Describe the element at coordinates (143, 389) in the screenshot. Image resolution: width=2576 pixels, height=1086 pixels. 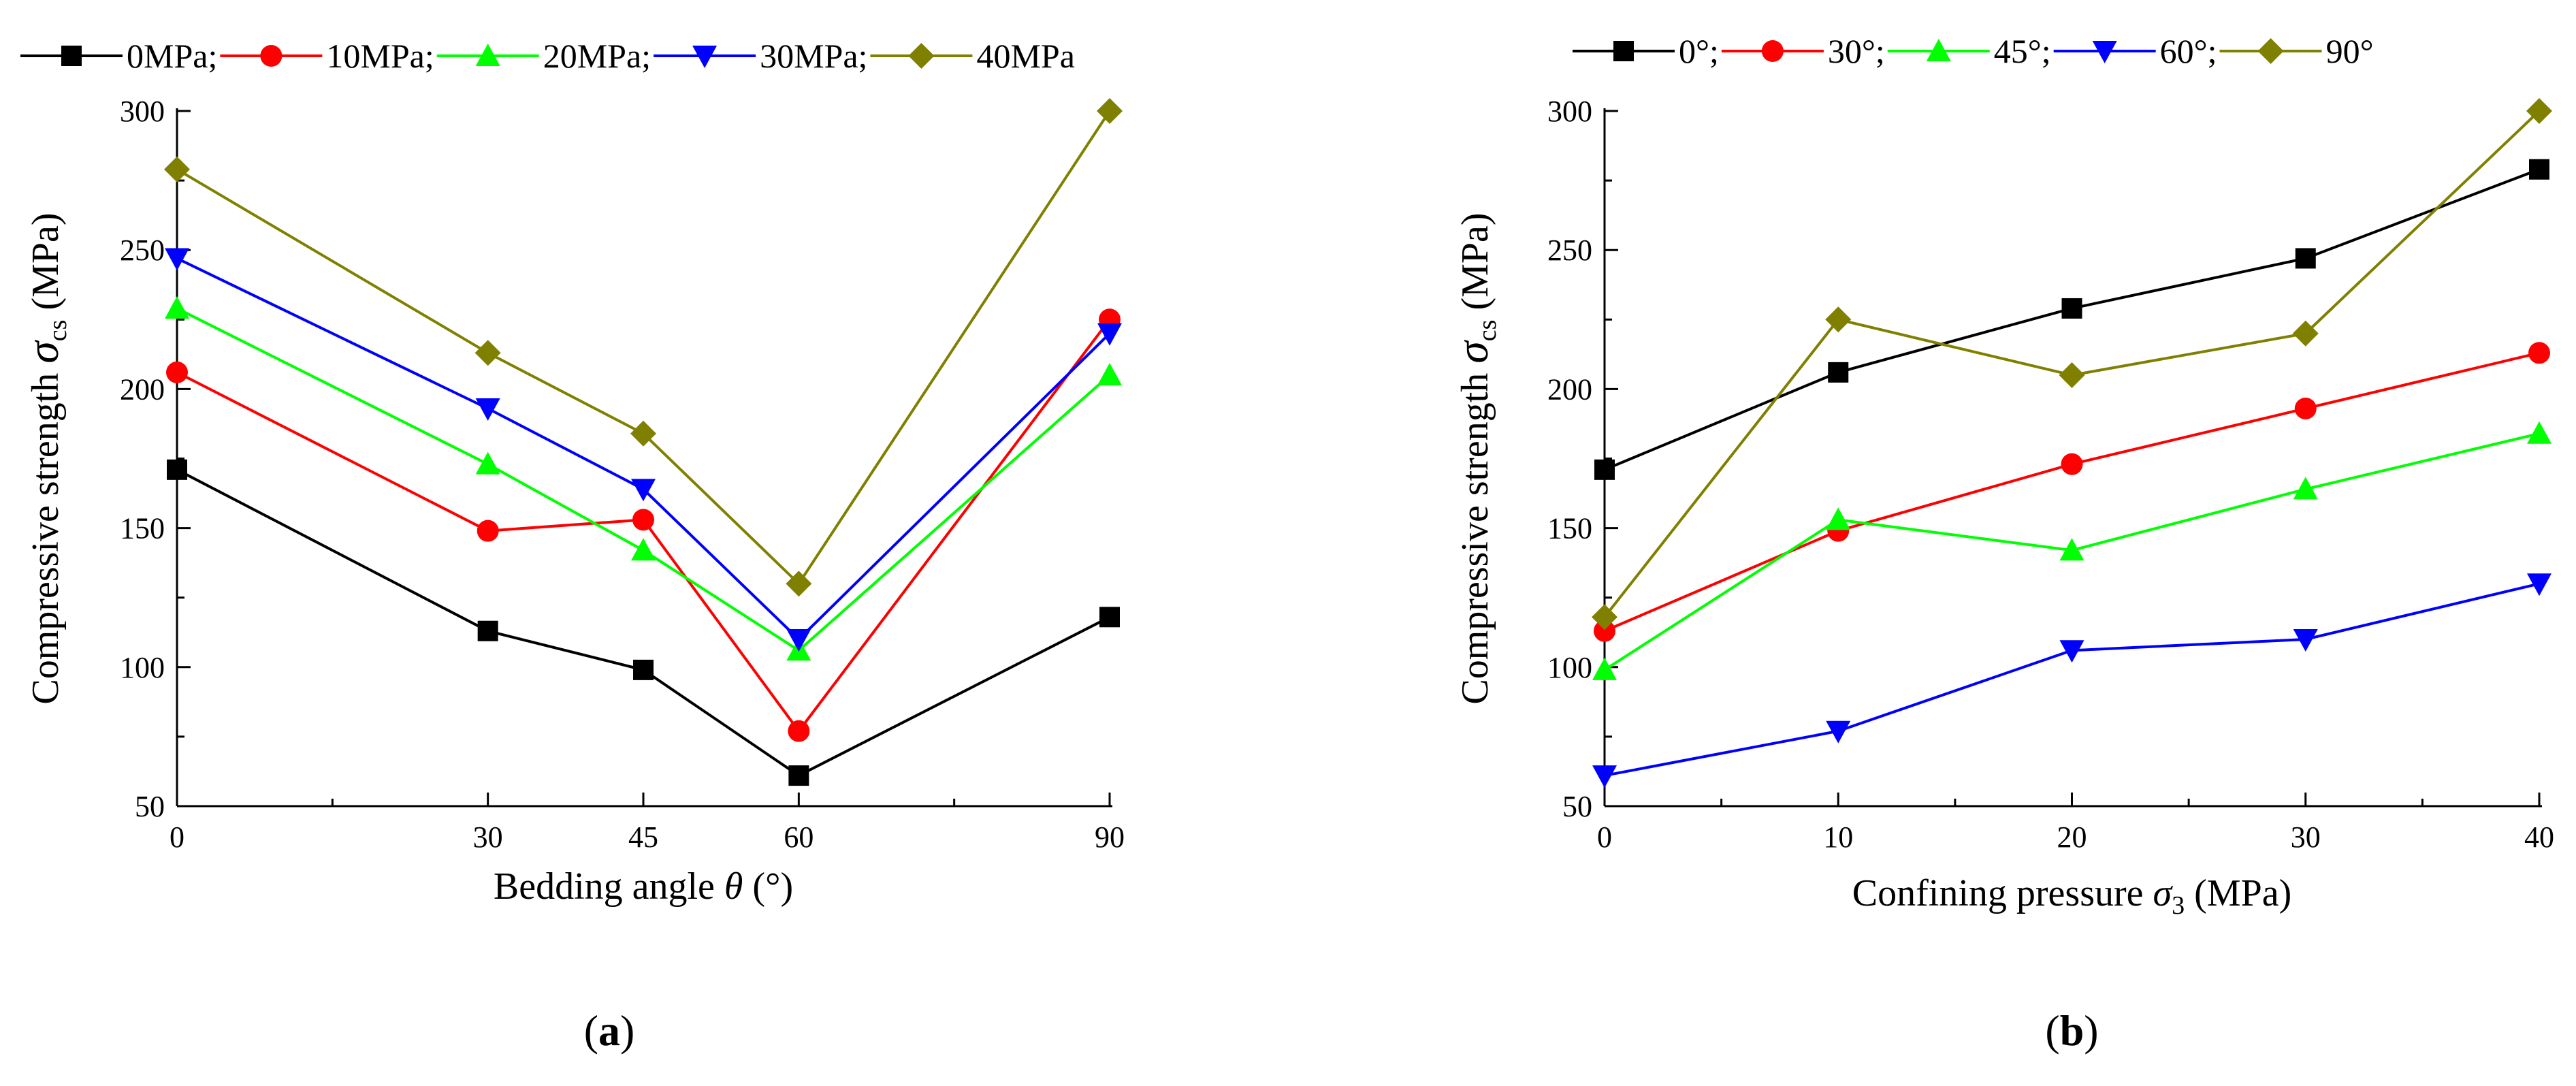
I see `y-tick-label: 200` at that location.